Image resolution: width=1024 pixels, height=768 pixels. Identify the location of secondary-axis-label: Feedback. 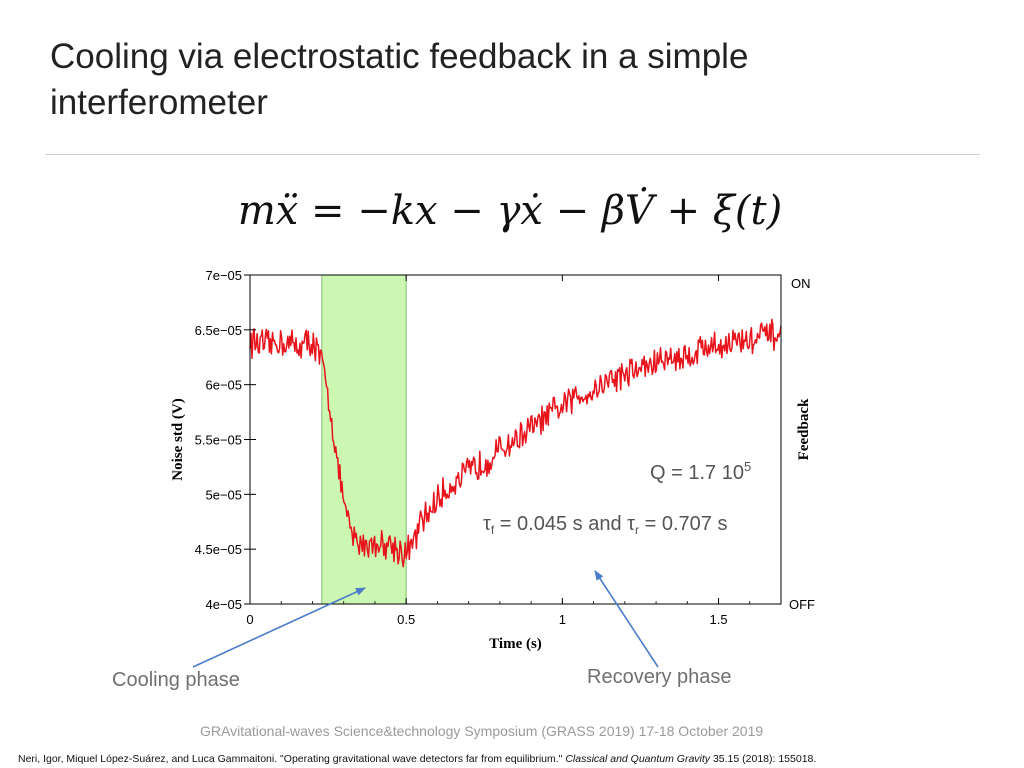
(804, 429).